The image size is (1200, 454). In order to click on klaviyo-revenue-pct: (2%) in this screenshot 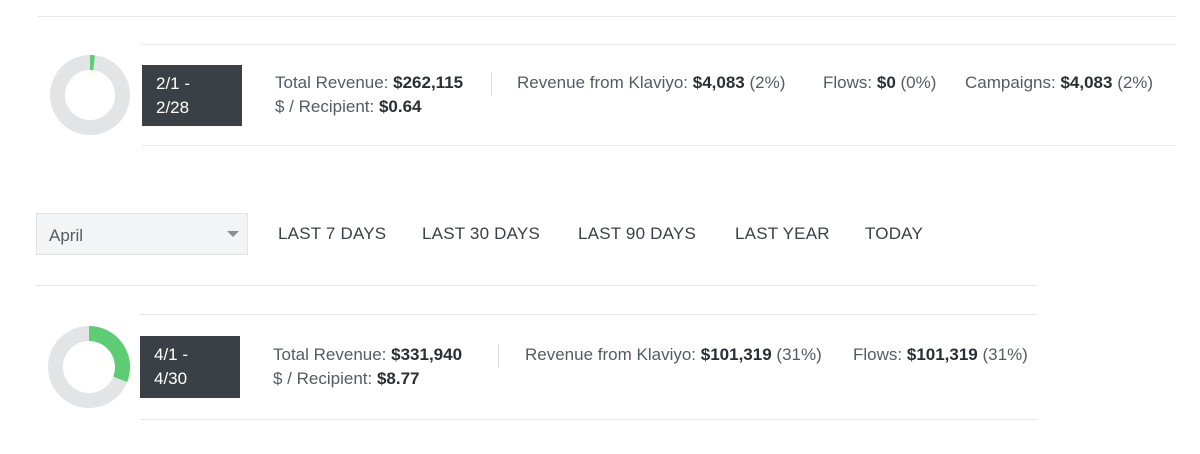, I will do `click(767, 82)`.